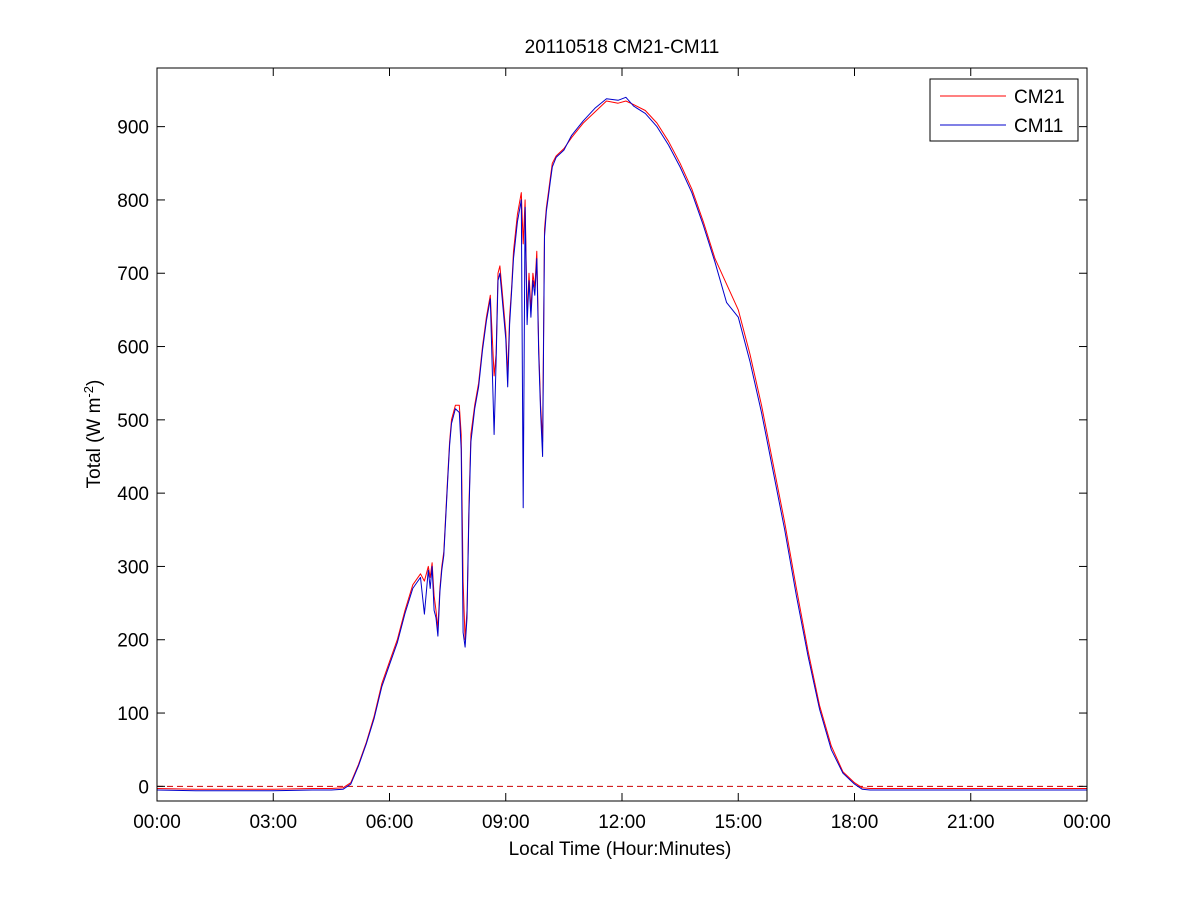  What do you see at coordinates (133, 567) in the screenshot?
I see `y-tick-label: 300` at bounding box center [133, 567].